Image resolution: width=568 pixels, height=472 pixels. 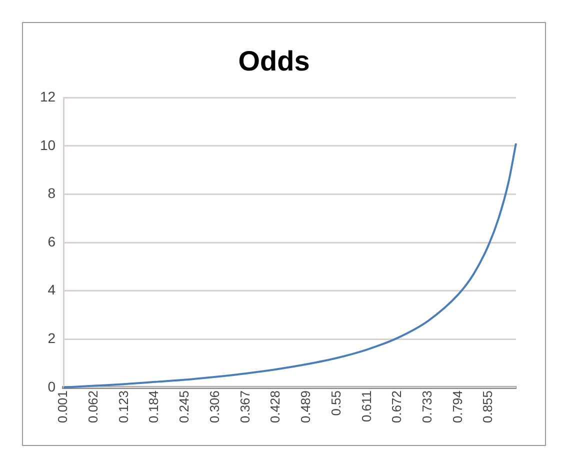 What do you see at coordinates (52, 338) in the screenshot?
I see `y-tick-label: 2` at bounding box center [52, 338].